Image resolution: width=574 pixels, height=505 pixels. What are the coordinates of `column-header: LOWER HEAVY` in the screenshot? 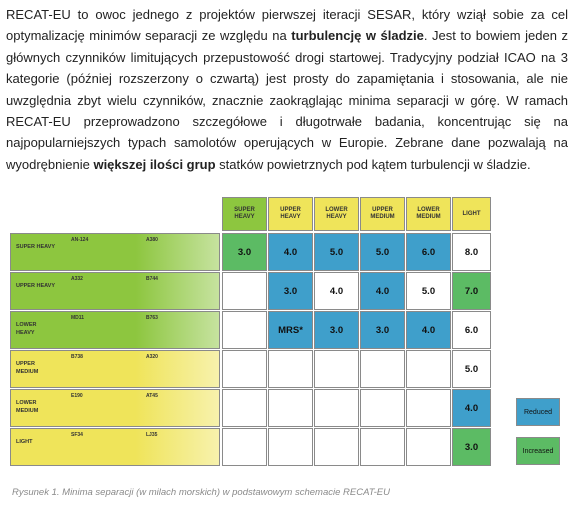 It's located at (336, 214).